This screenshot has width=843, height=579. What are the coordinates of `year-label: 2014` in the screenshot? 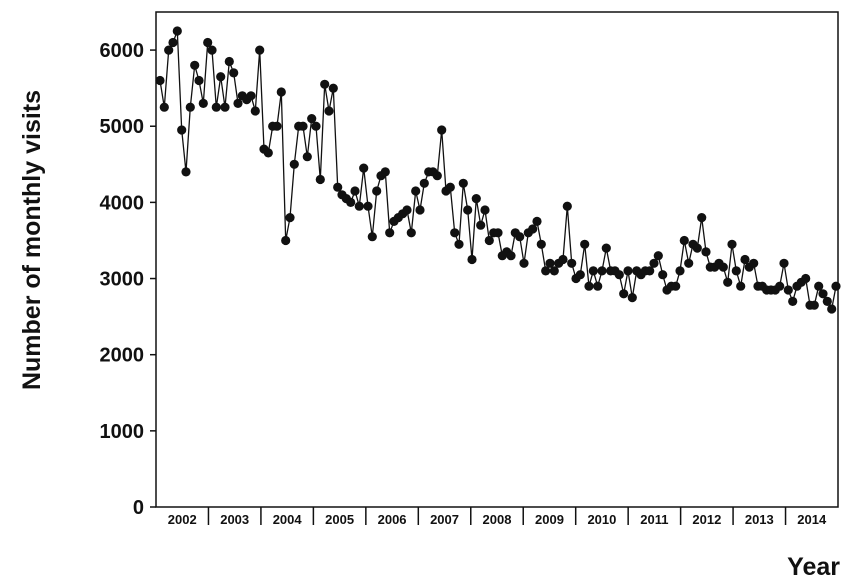 It's located at (812, 519).